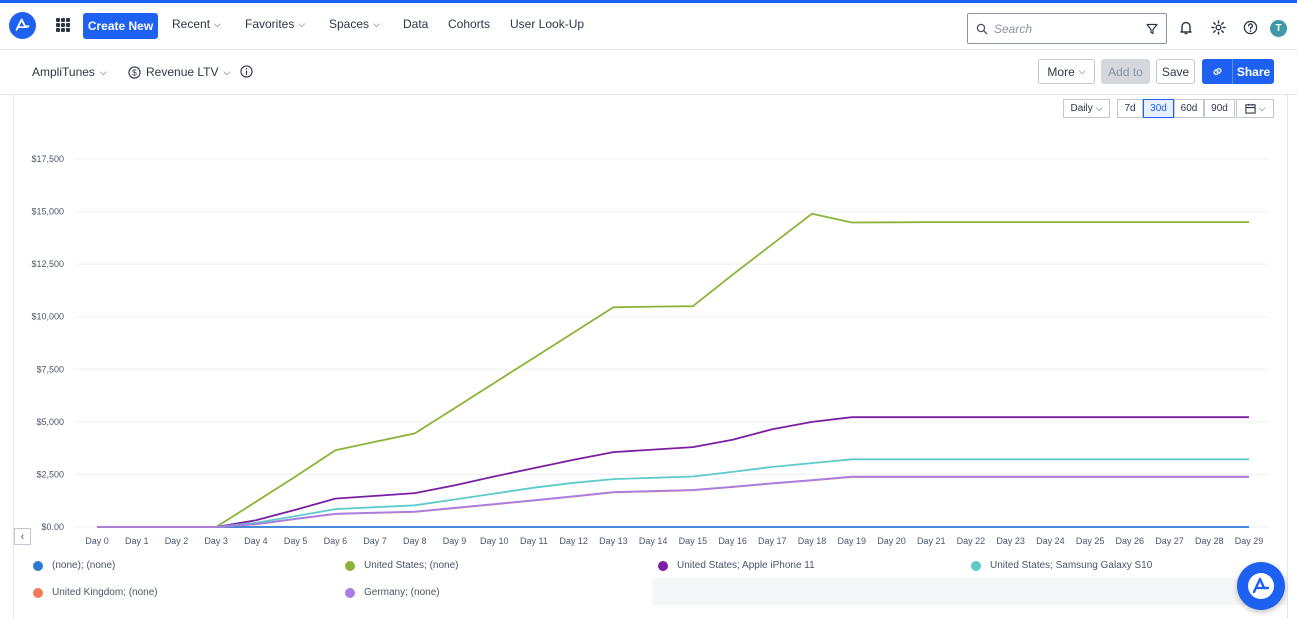  I want to click on nav-favorites-label: Favorites, so click(270, 24).